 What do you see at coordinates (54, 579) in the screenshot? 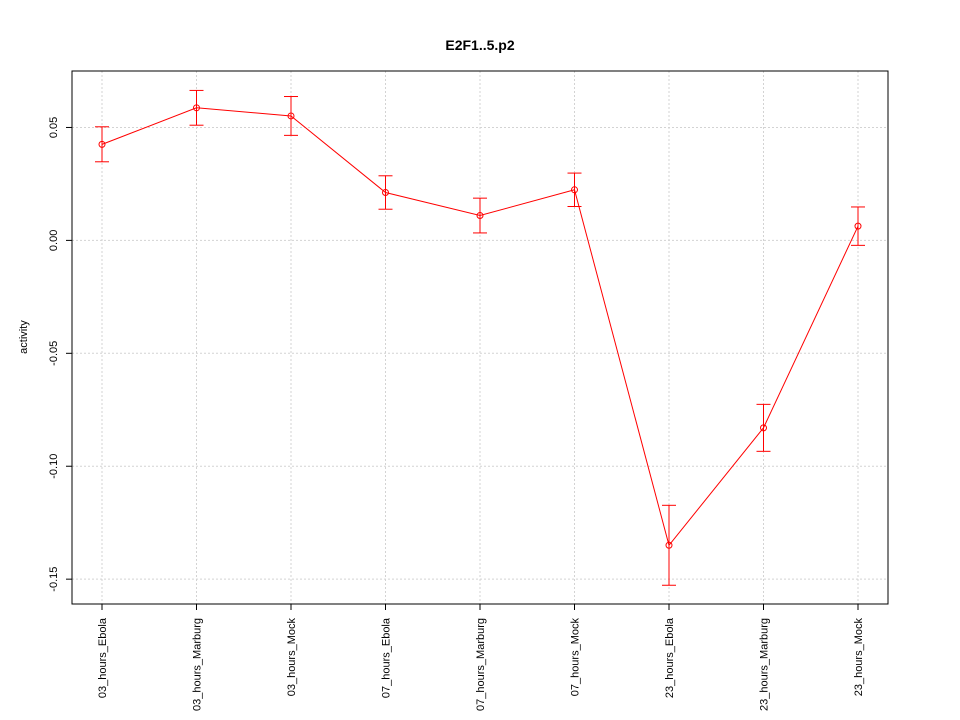
I see `y-tick-label: -0.15` at bounding box center [54, 579].